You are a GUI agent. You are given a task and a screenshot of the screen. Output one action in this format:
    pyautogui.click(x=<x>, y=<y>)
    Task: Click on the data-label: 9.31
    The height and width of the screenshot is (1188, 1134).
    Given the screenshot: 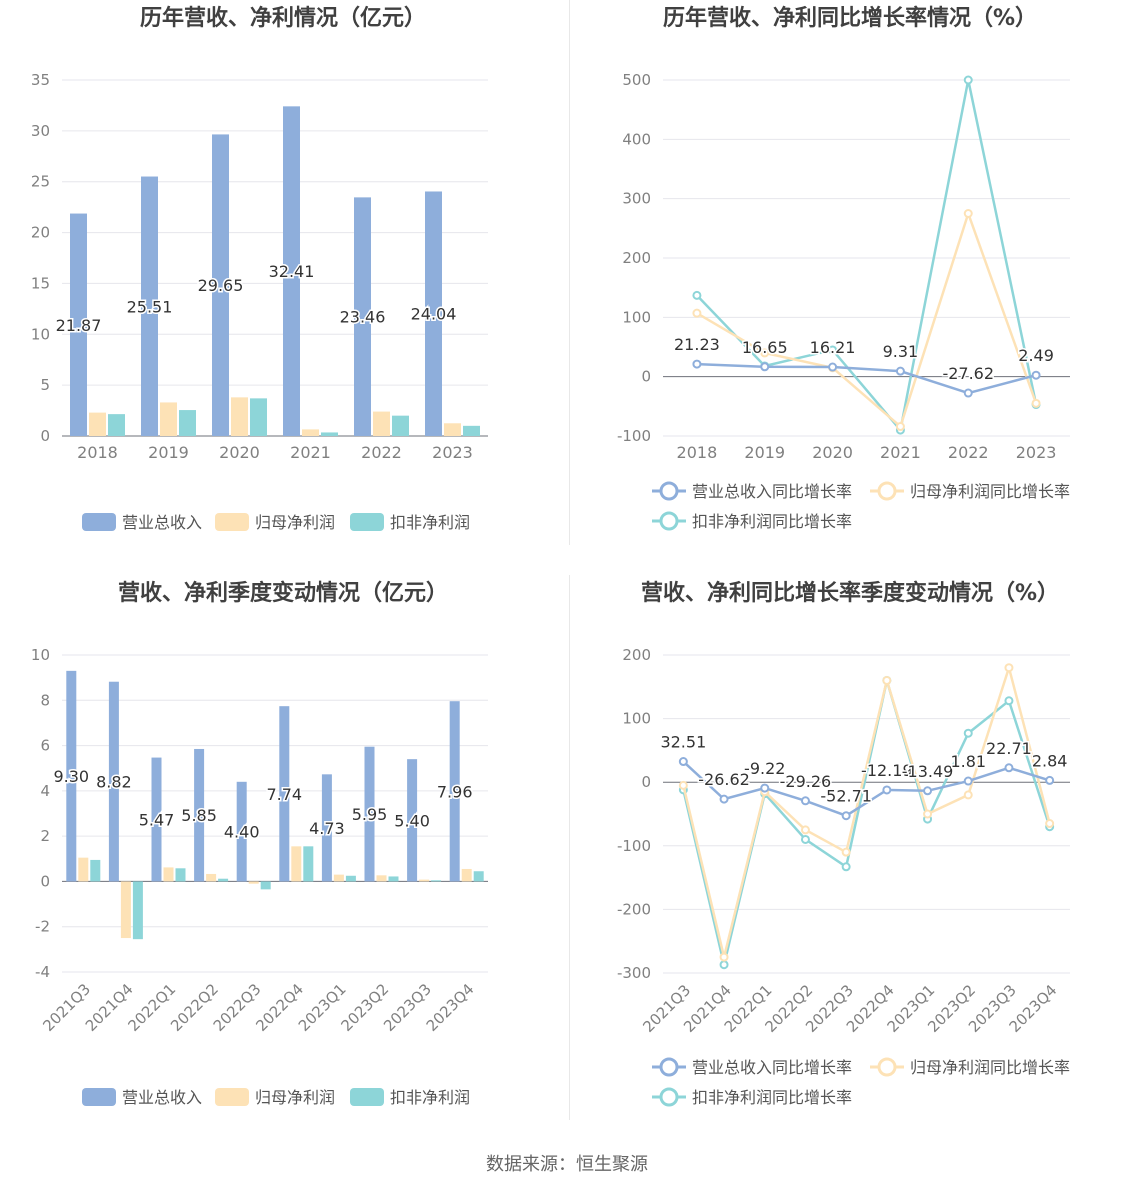 What is the action you would take?
    pyautogui.click(x=901, y=351)
    